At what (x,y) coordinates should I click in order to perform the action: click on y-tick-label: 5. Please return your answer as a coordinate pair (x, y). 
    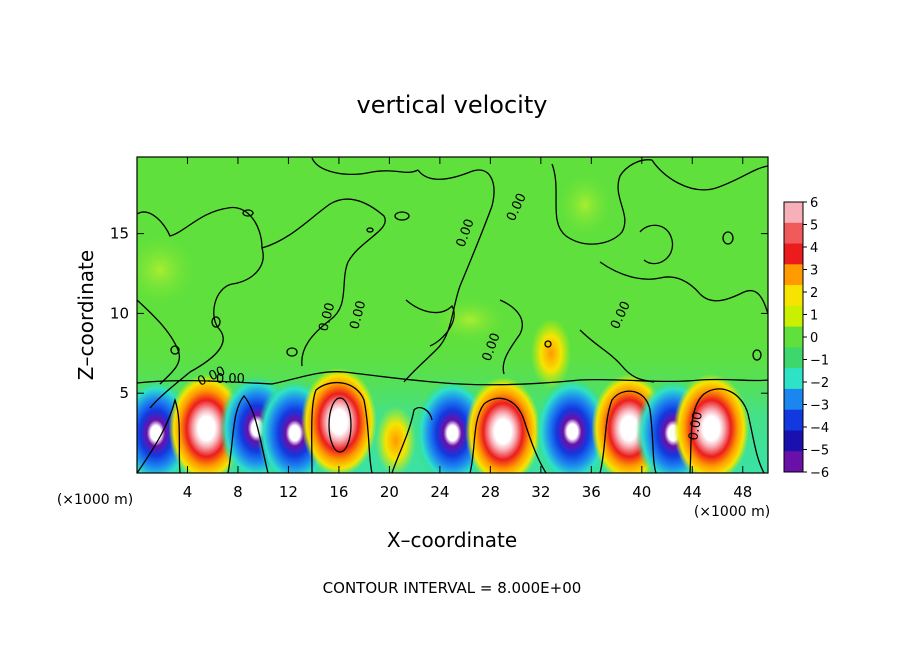
    Looking at the image, I should click on (124, 393).